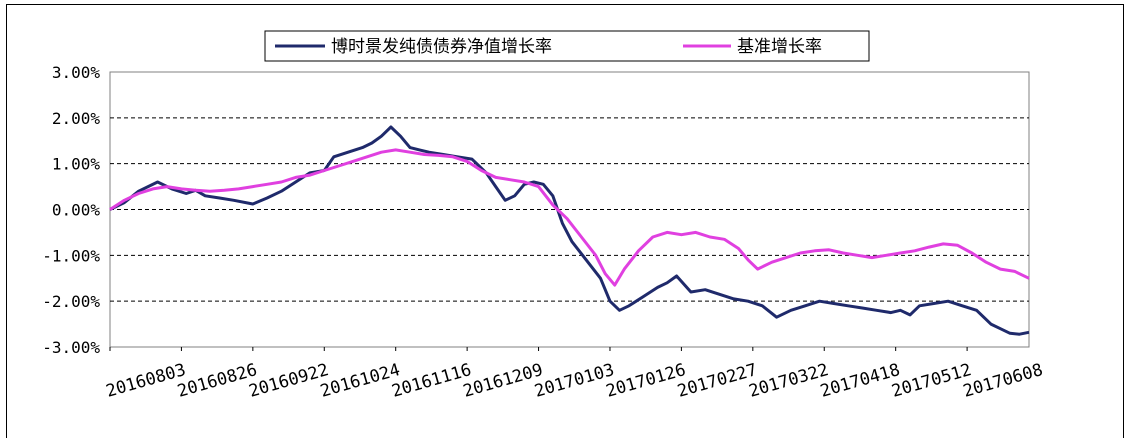 The image size is (1132, 443). I want to click on y-tick-label: 1.00%, so click(76, 164).